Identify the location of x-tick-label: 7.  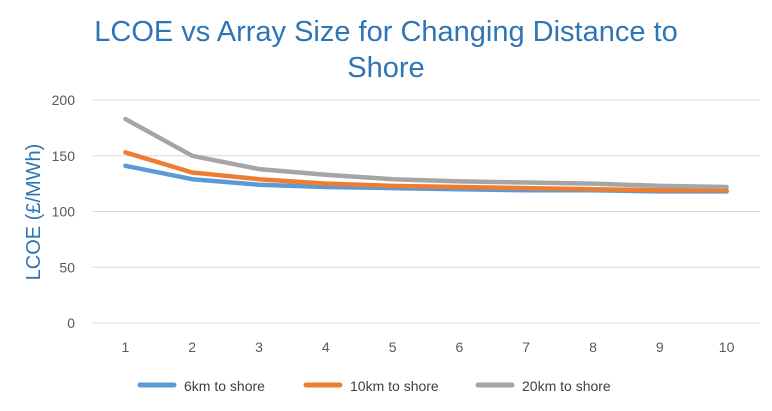
(526, 347).